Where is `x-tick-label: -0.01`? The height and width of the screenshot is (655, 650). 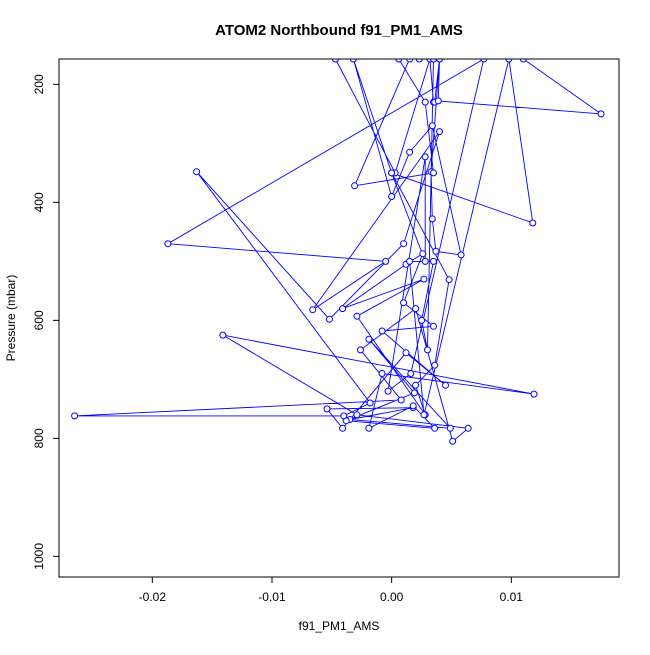 x-tick-label: -0.01 is located at coordinates (272, 597).